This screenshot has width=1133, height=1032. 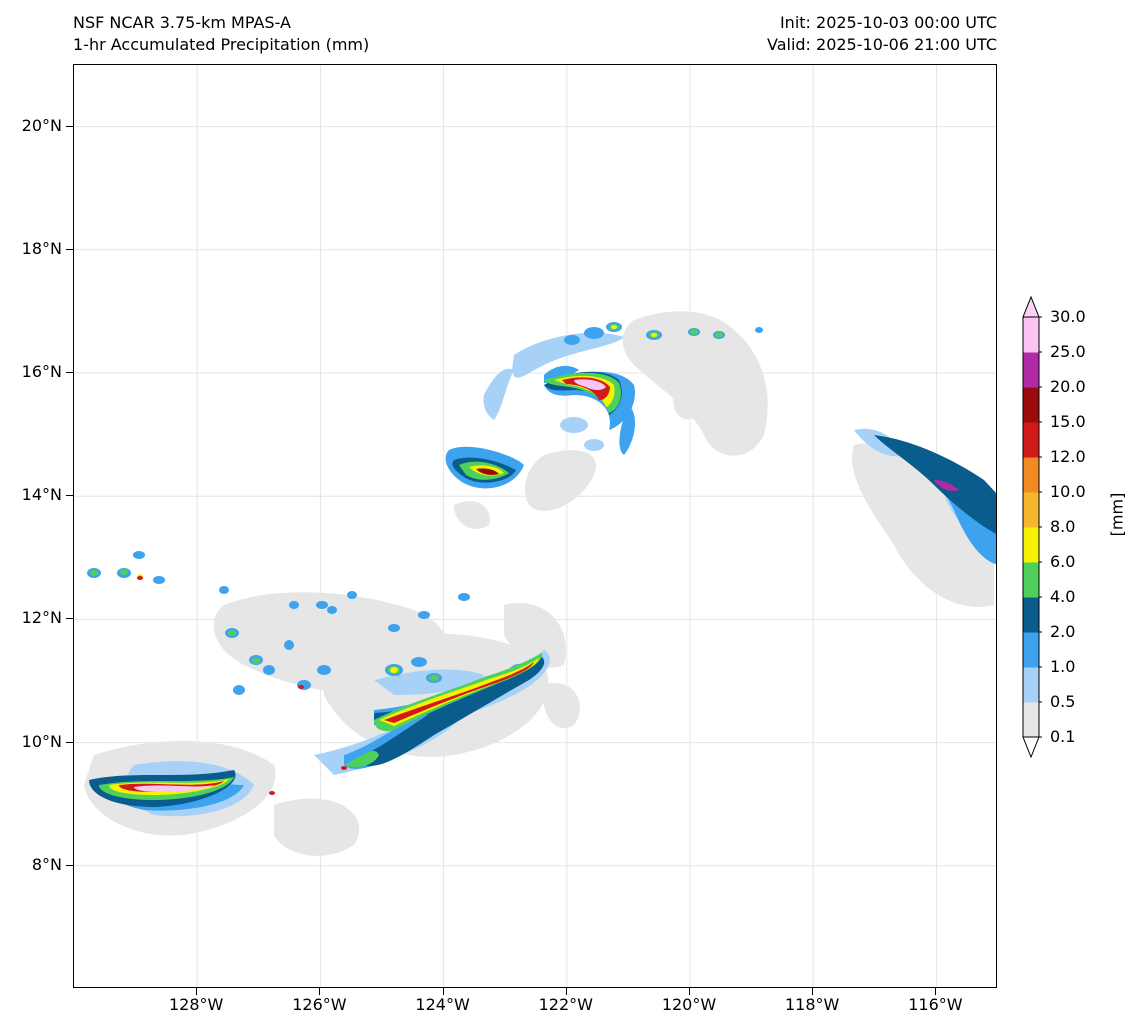 What do you see at coordinates (41, 618) in the screenshot?
I see `lat-tick-label: 12°N` at bounding box center [41, 618].